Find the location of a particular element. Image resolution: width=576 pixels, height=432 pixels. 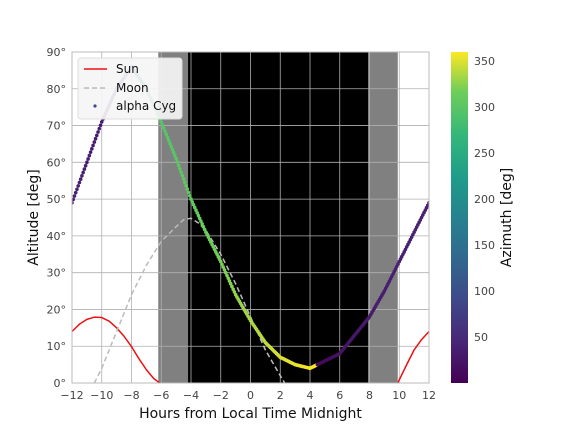

x-tick-label: 6 is located at coordinates (339, 395).